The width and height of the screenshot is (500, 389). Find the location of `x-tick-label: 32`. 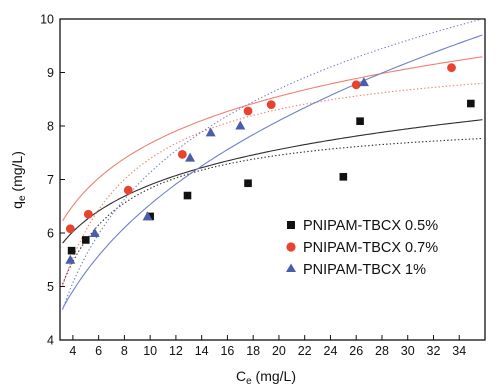

x-tick-label: 32 is located at coordinates (434, 351).